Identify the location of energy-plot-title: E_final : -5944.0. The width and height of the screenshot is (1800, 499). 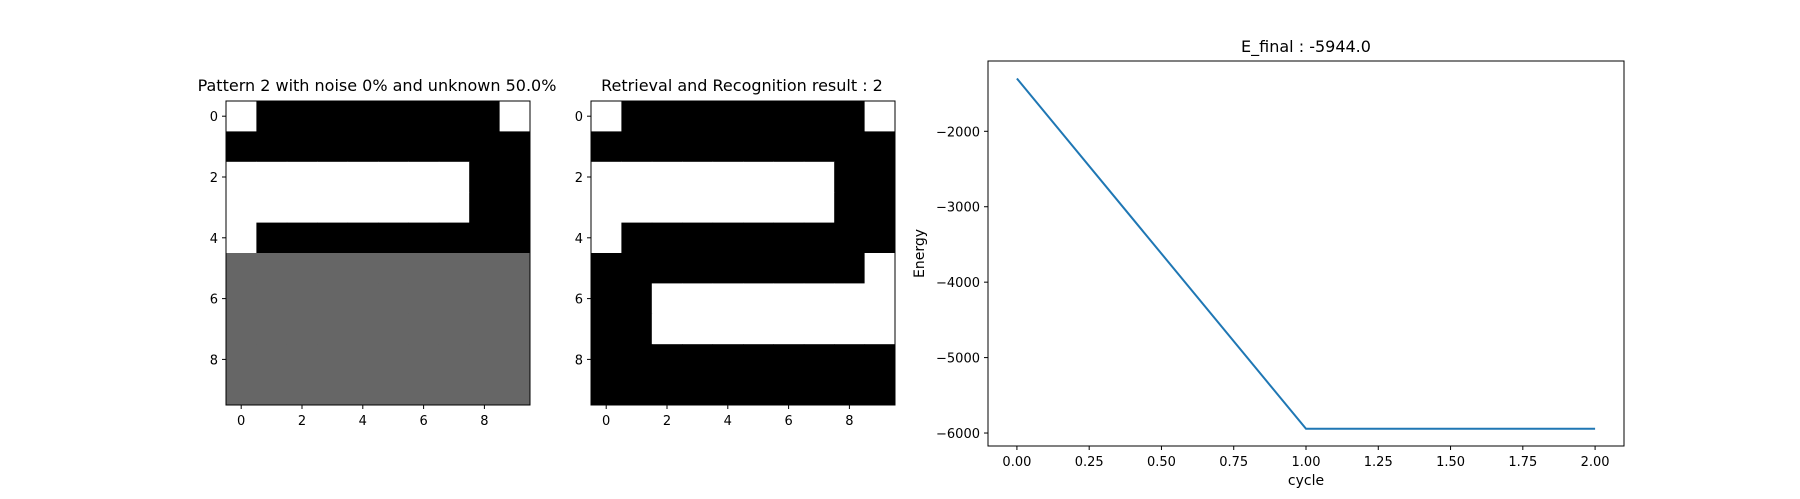
(1306, 47).